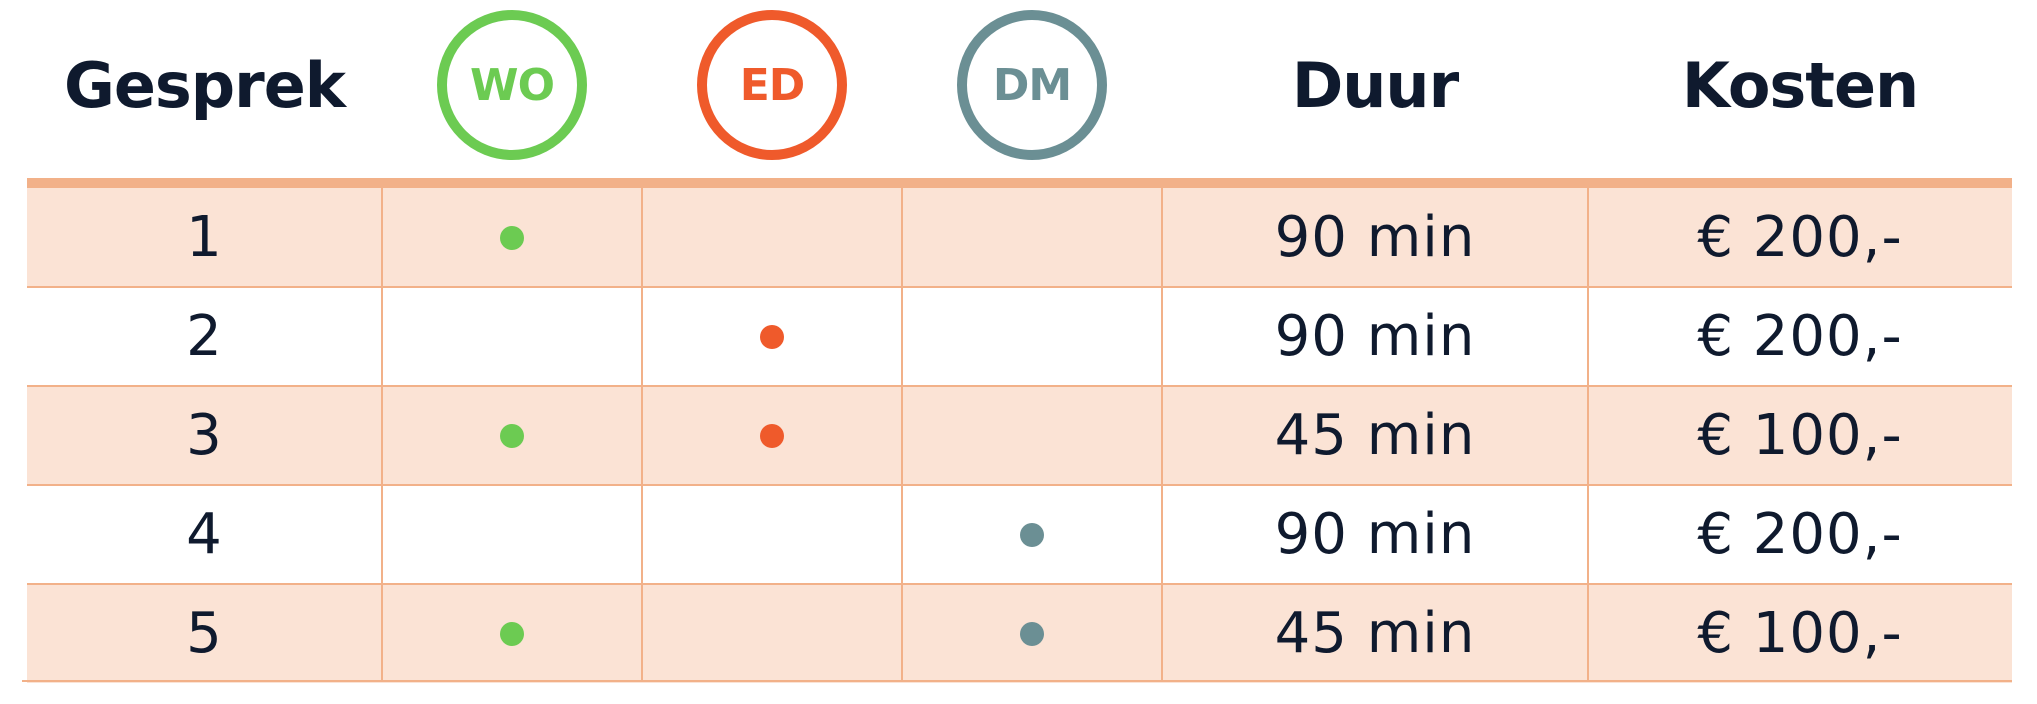 The width and height of the screenshot is (2037, 704). I want to click on header-duur-cell: Duur, so click(1375, 85).